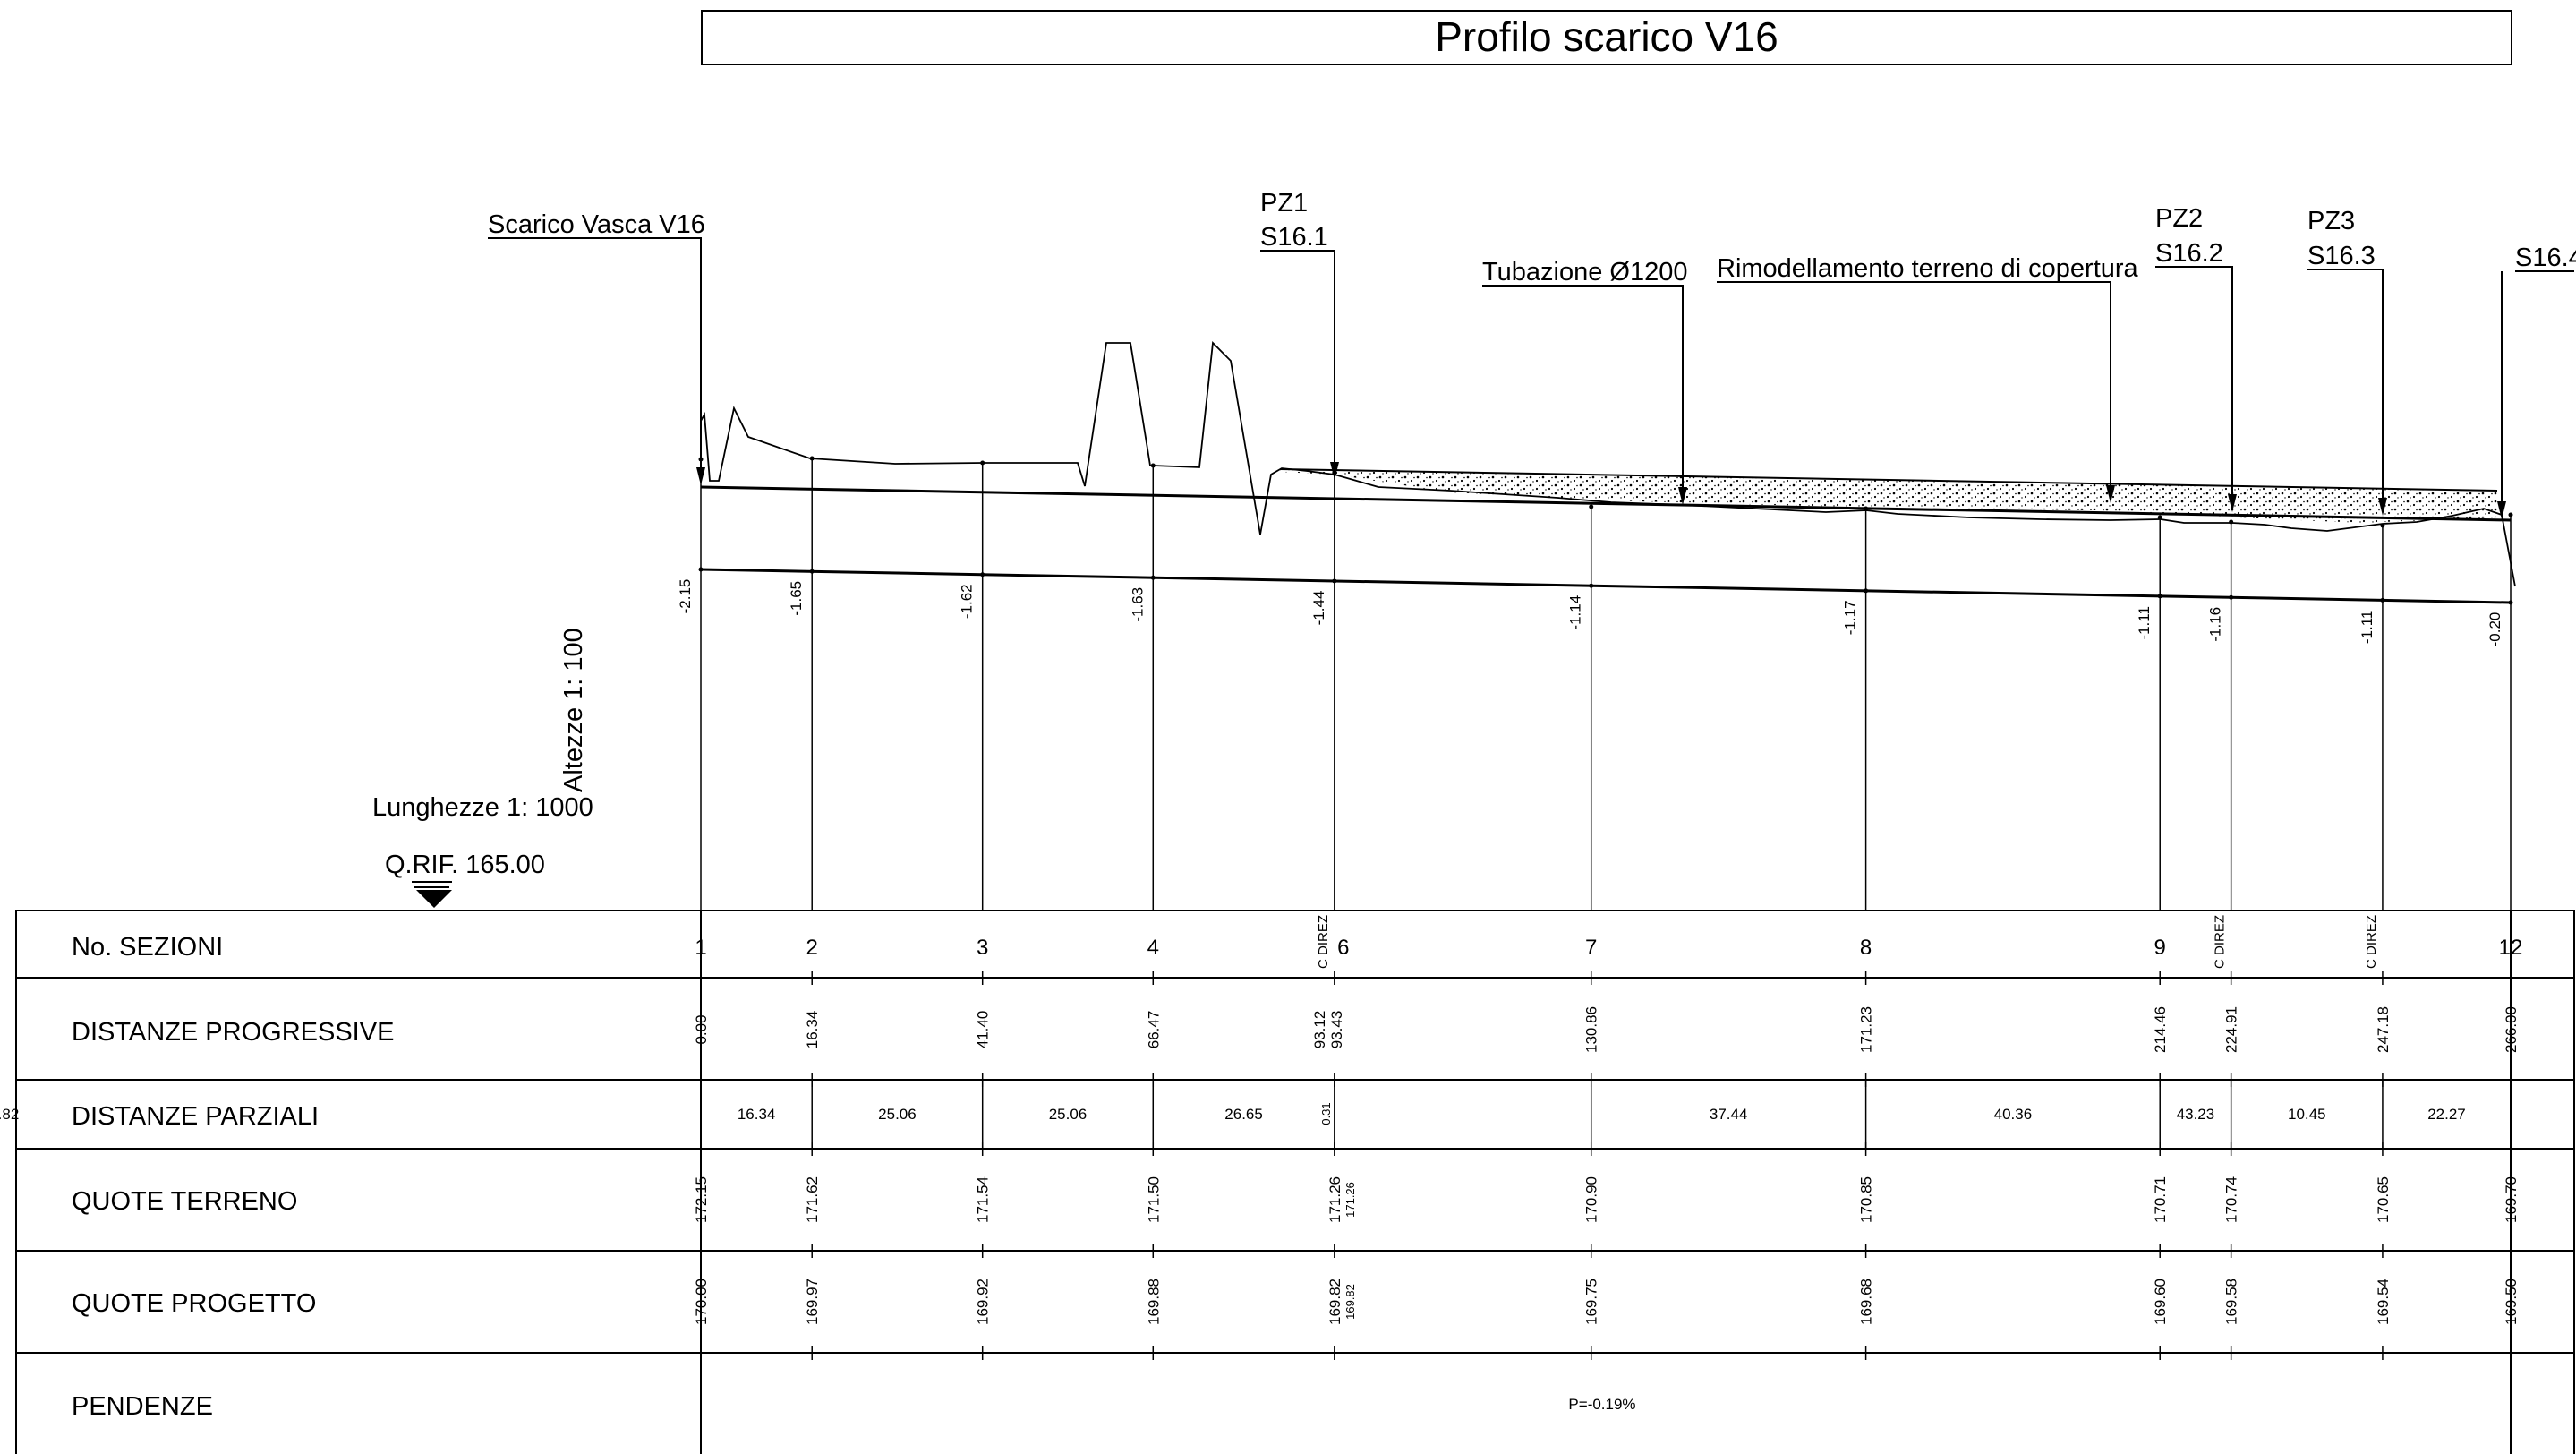 This screenshot has width=2576, height=1454. Describe the element at coordinates (2367, 628) in the screenshot. I see `section-depth-label: -1.11` at that location.